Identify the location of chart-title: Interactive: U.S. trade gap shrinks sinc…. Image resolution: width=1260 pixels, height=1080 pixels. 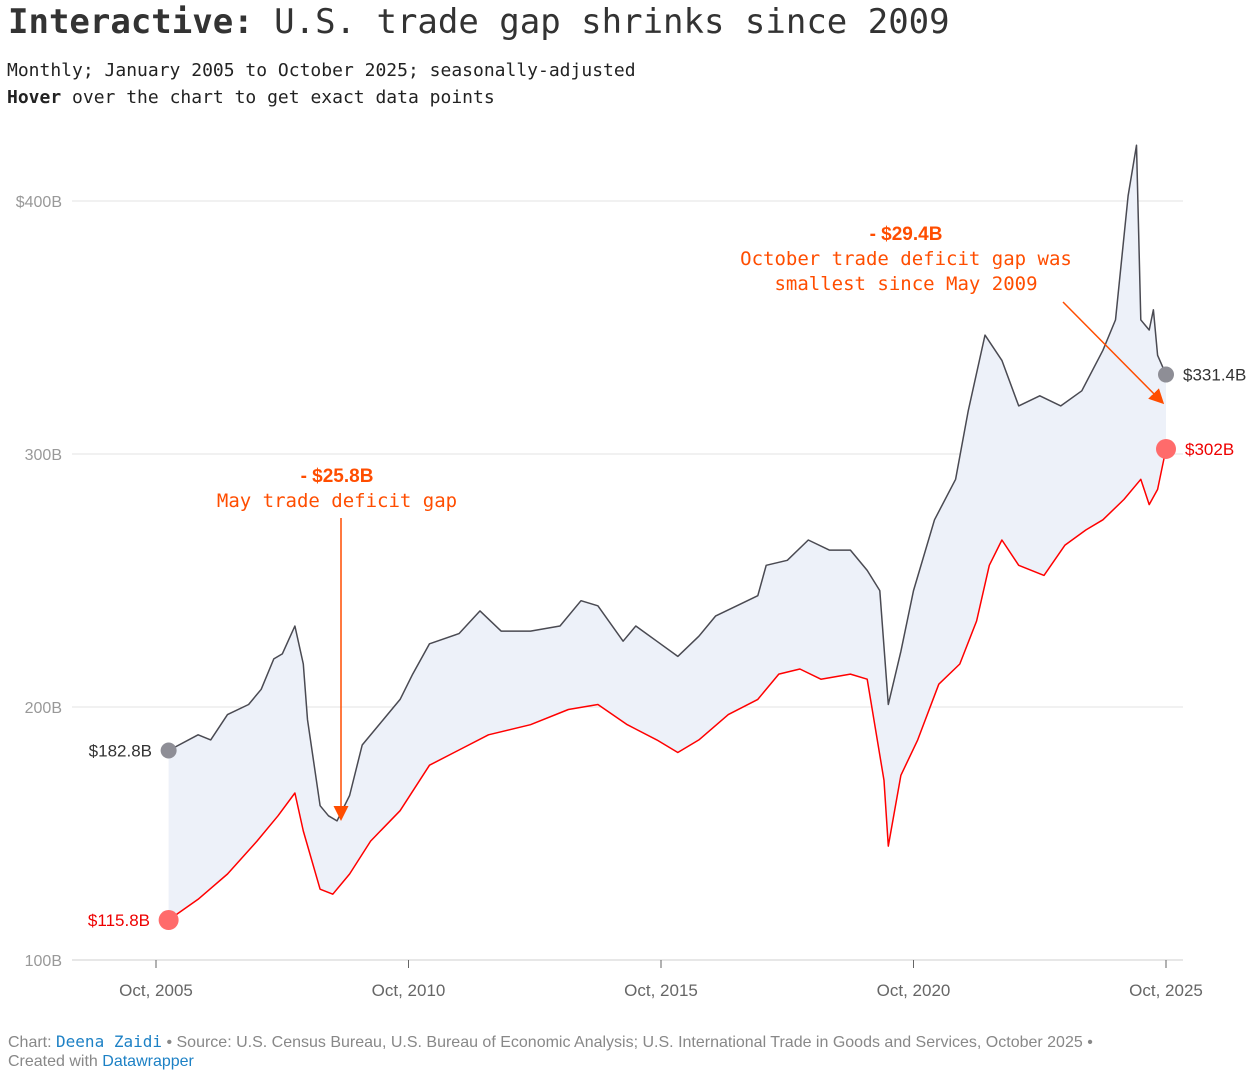
(479, 22).